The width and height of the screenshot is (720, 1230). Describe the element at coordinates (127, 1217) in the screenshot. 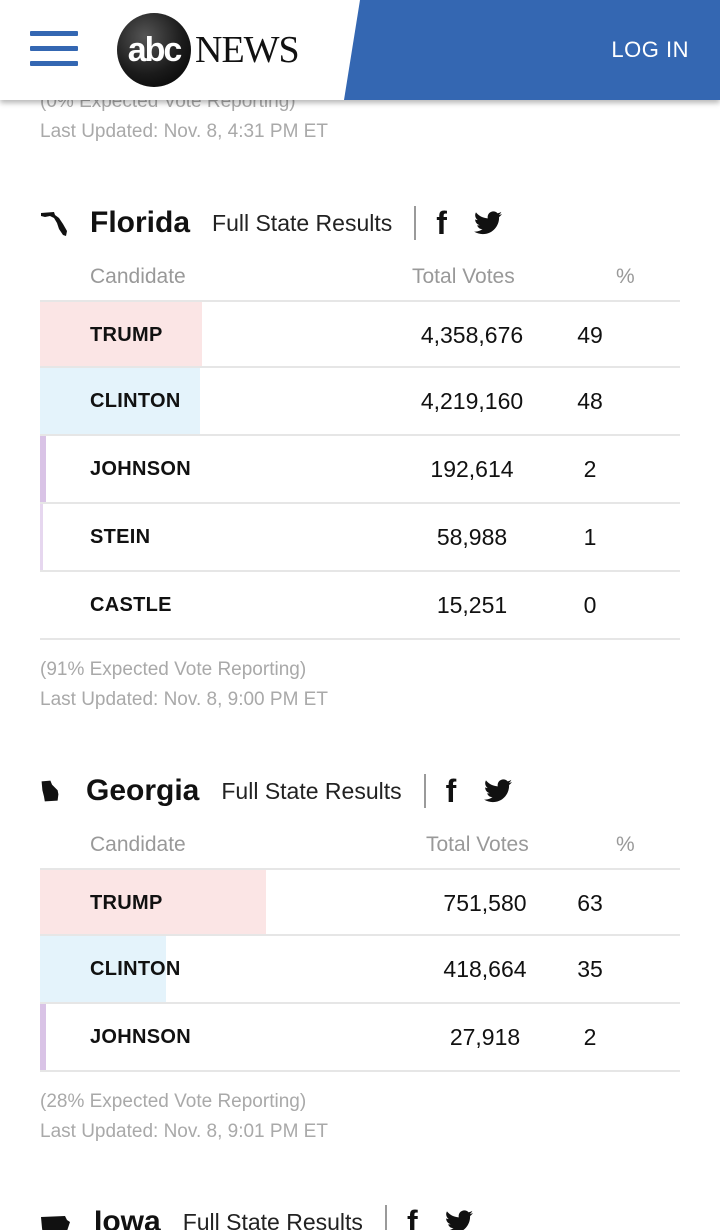

I see `state-name: Iowa` at that location.